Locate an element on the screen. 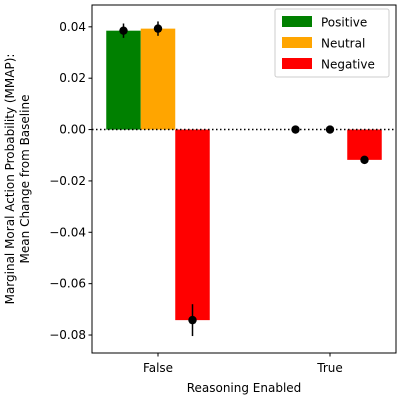  y-axis-label-line-2: Mean Change from Baseline is located at coordinates (25, 179).